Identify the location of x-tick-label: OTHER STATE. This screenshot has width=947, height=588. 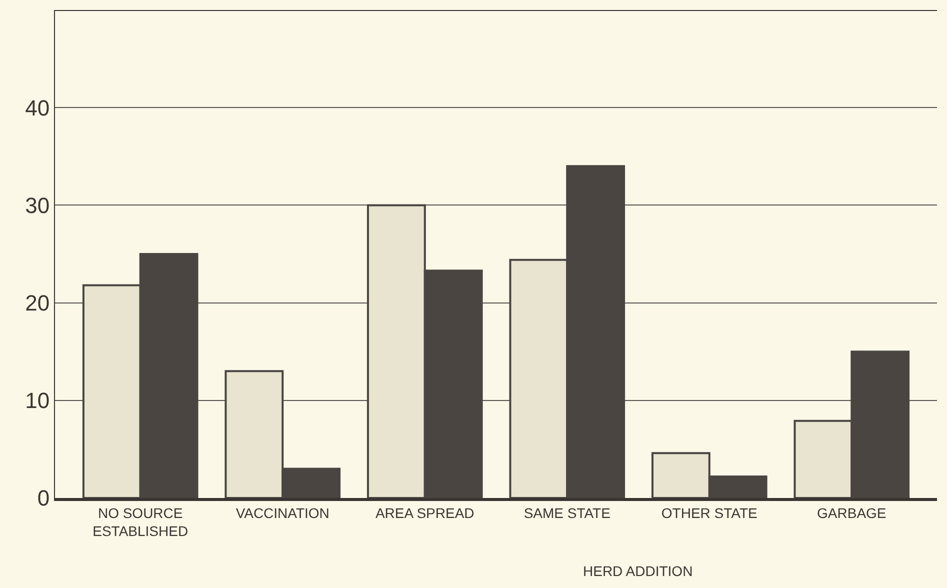
(709, 512).